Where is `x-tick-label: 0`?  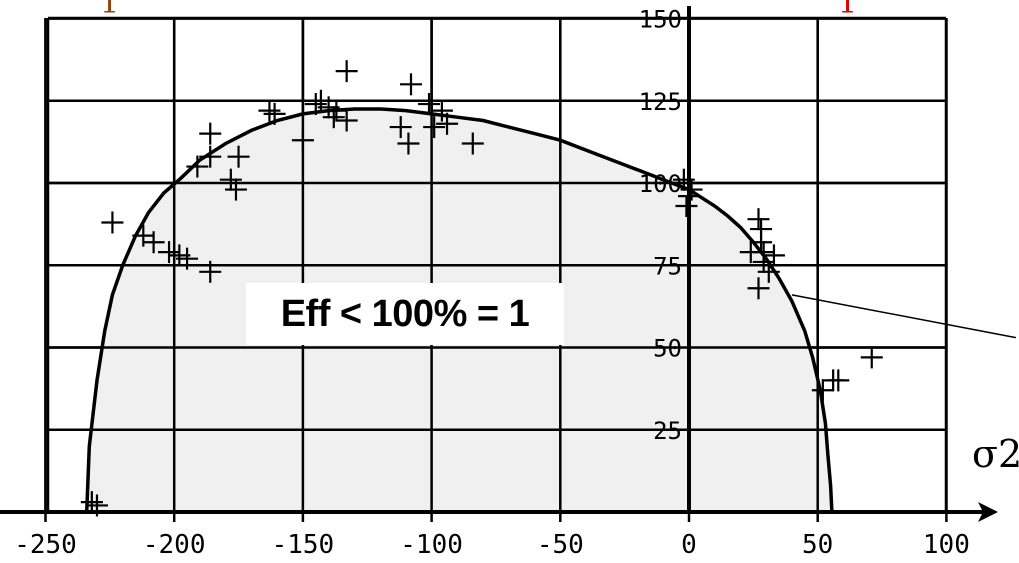
x-tick-label: 0 is located at coordinates (689, 545).